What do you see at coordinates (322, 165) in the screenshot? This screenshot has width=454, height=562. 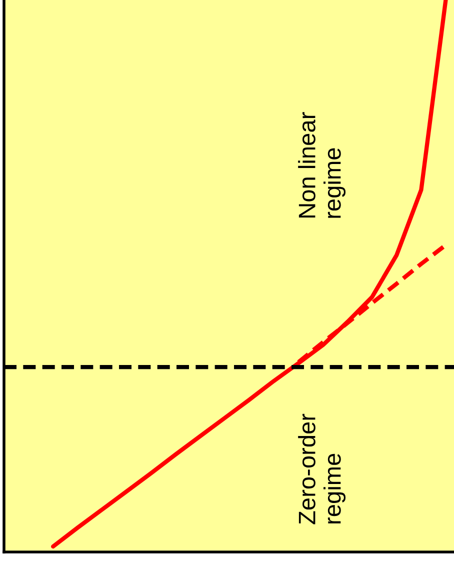 I see `annotation: Non linear regime` at bounding box center [322, 165].